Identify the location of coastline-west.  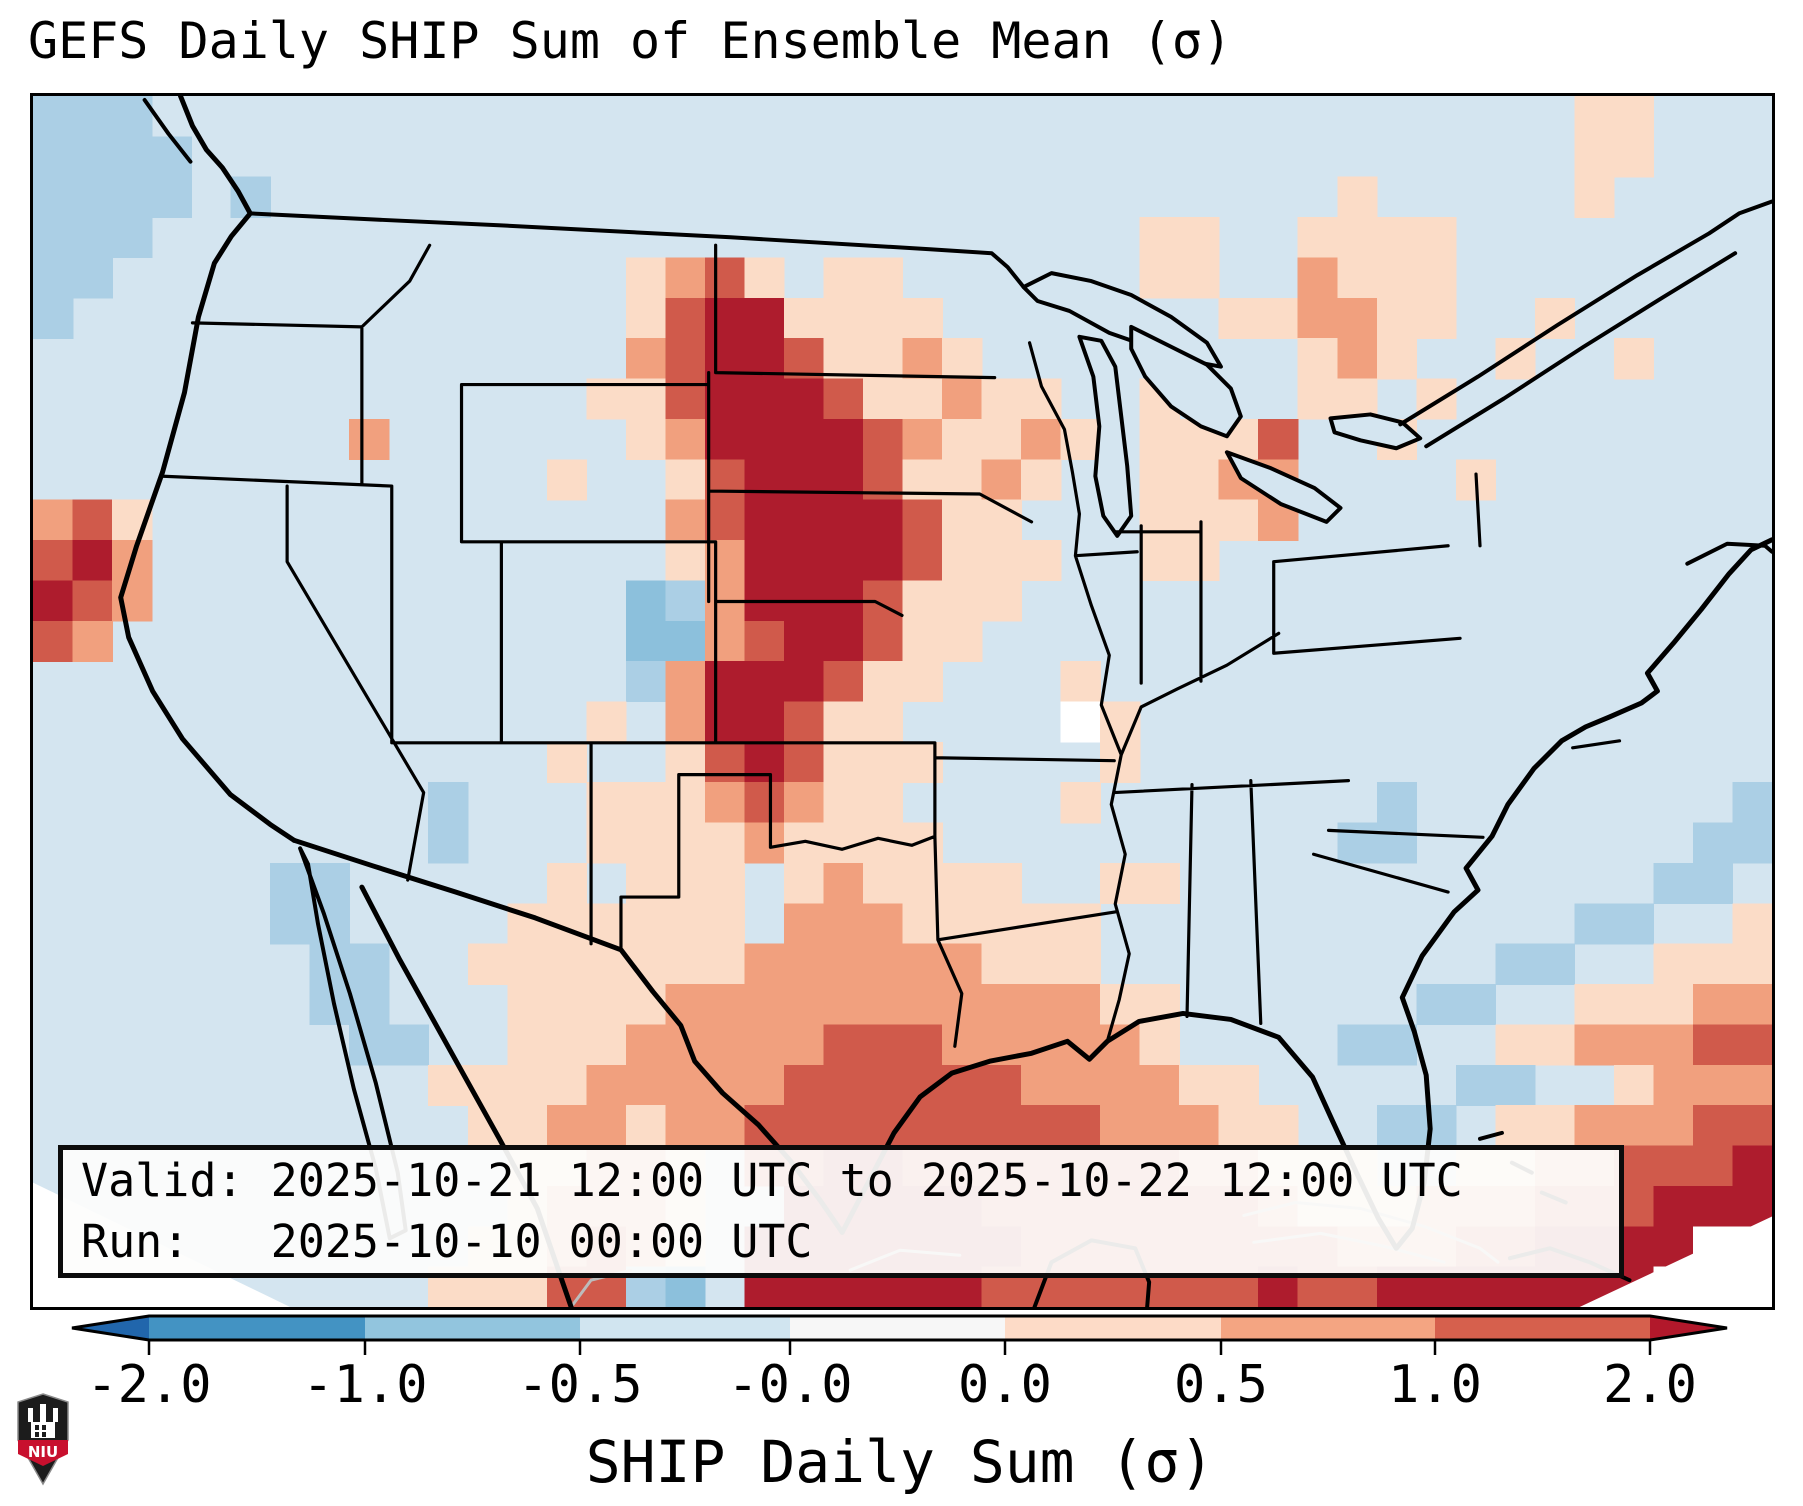
(207, 469).